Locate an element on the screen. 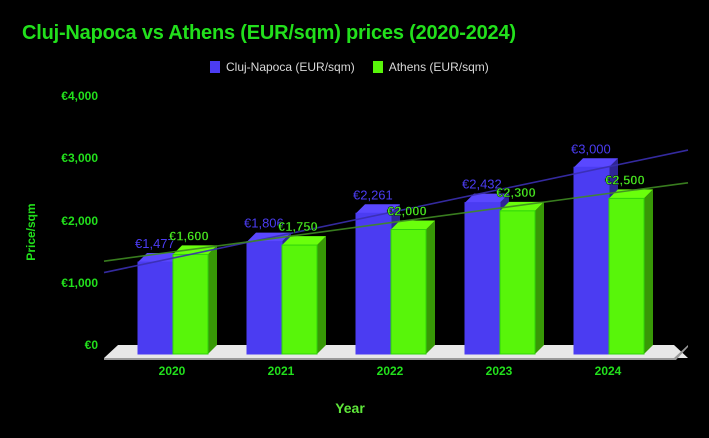 This screenshot has height=438, width=709. data-label-cluj-2021: €1,806 is located at coordinates (264, 223).